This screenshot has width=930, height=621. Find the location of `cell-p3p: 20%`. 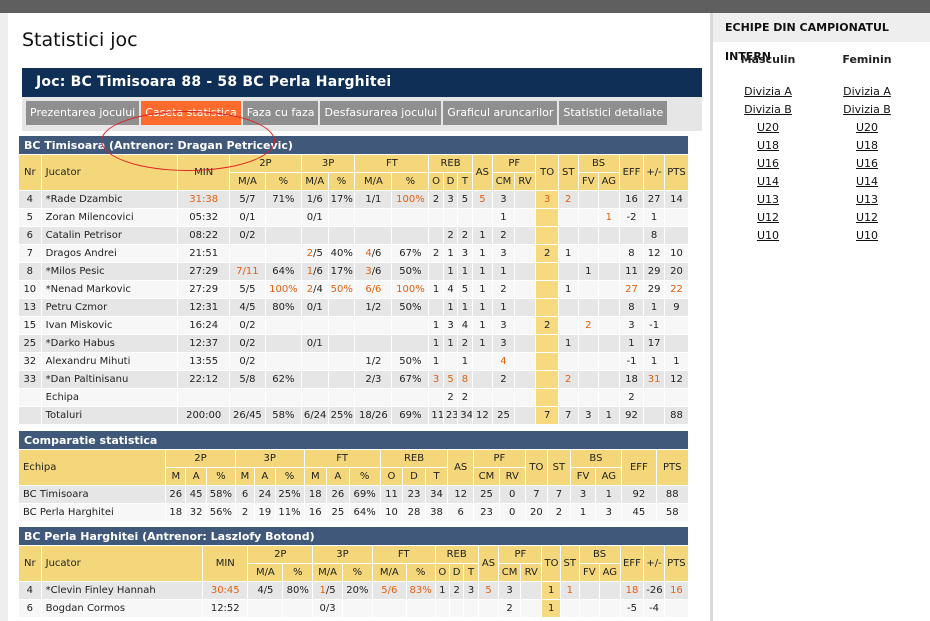

cell-p3p: 20% is located at coordinates (357, 590).